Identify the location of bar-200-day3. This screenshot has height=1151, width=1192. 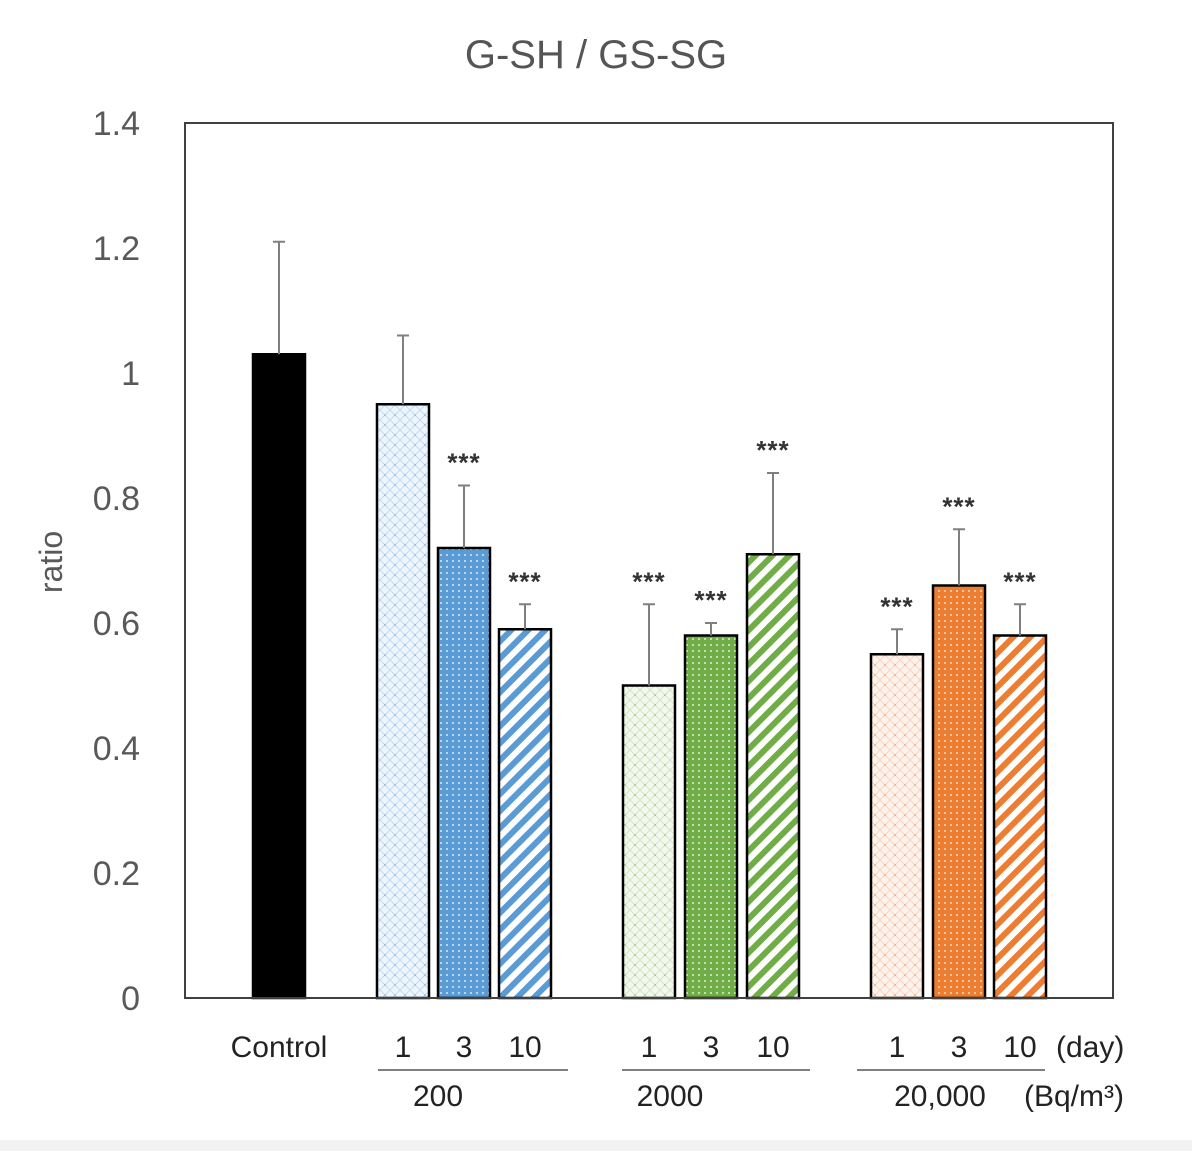
(464, 773).